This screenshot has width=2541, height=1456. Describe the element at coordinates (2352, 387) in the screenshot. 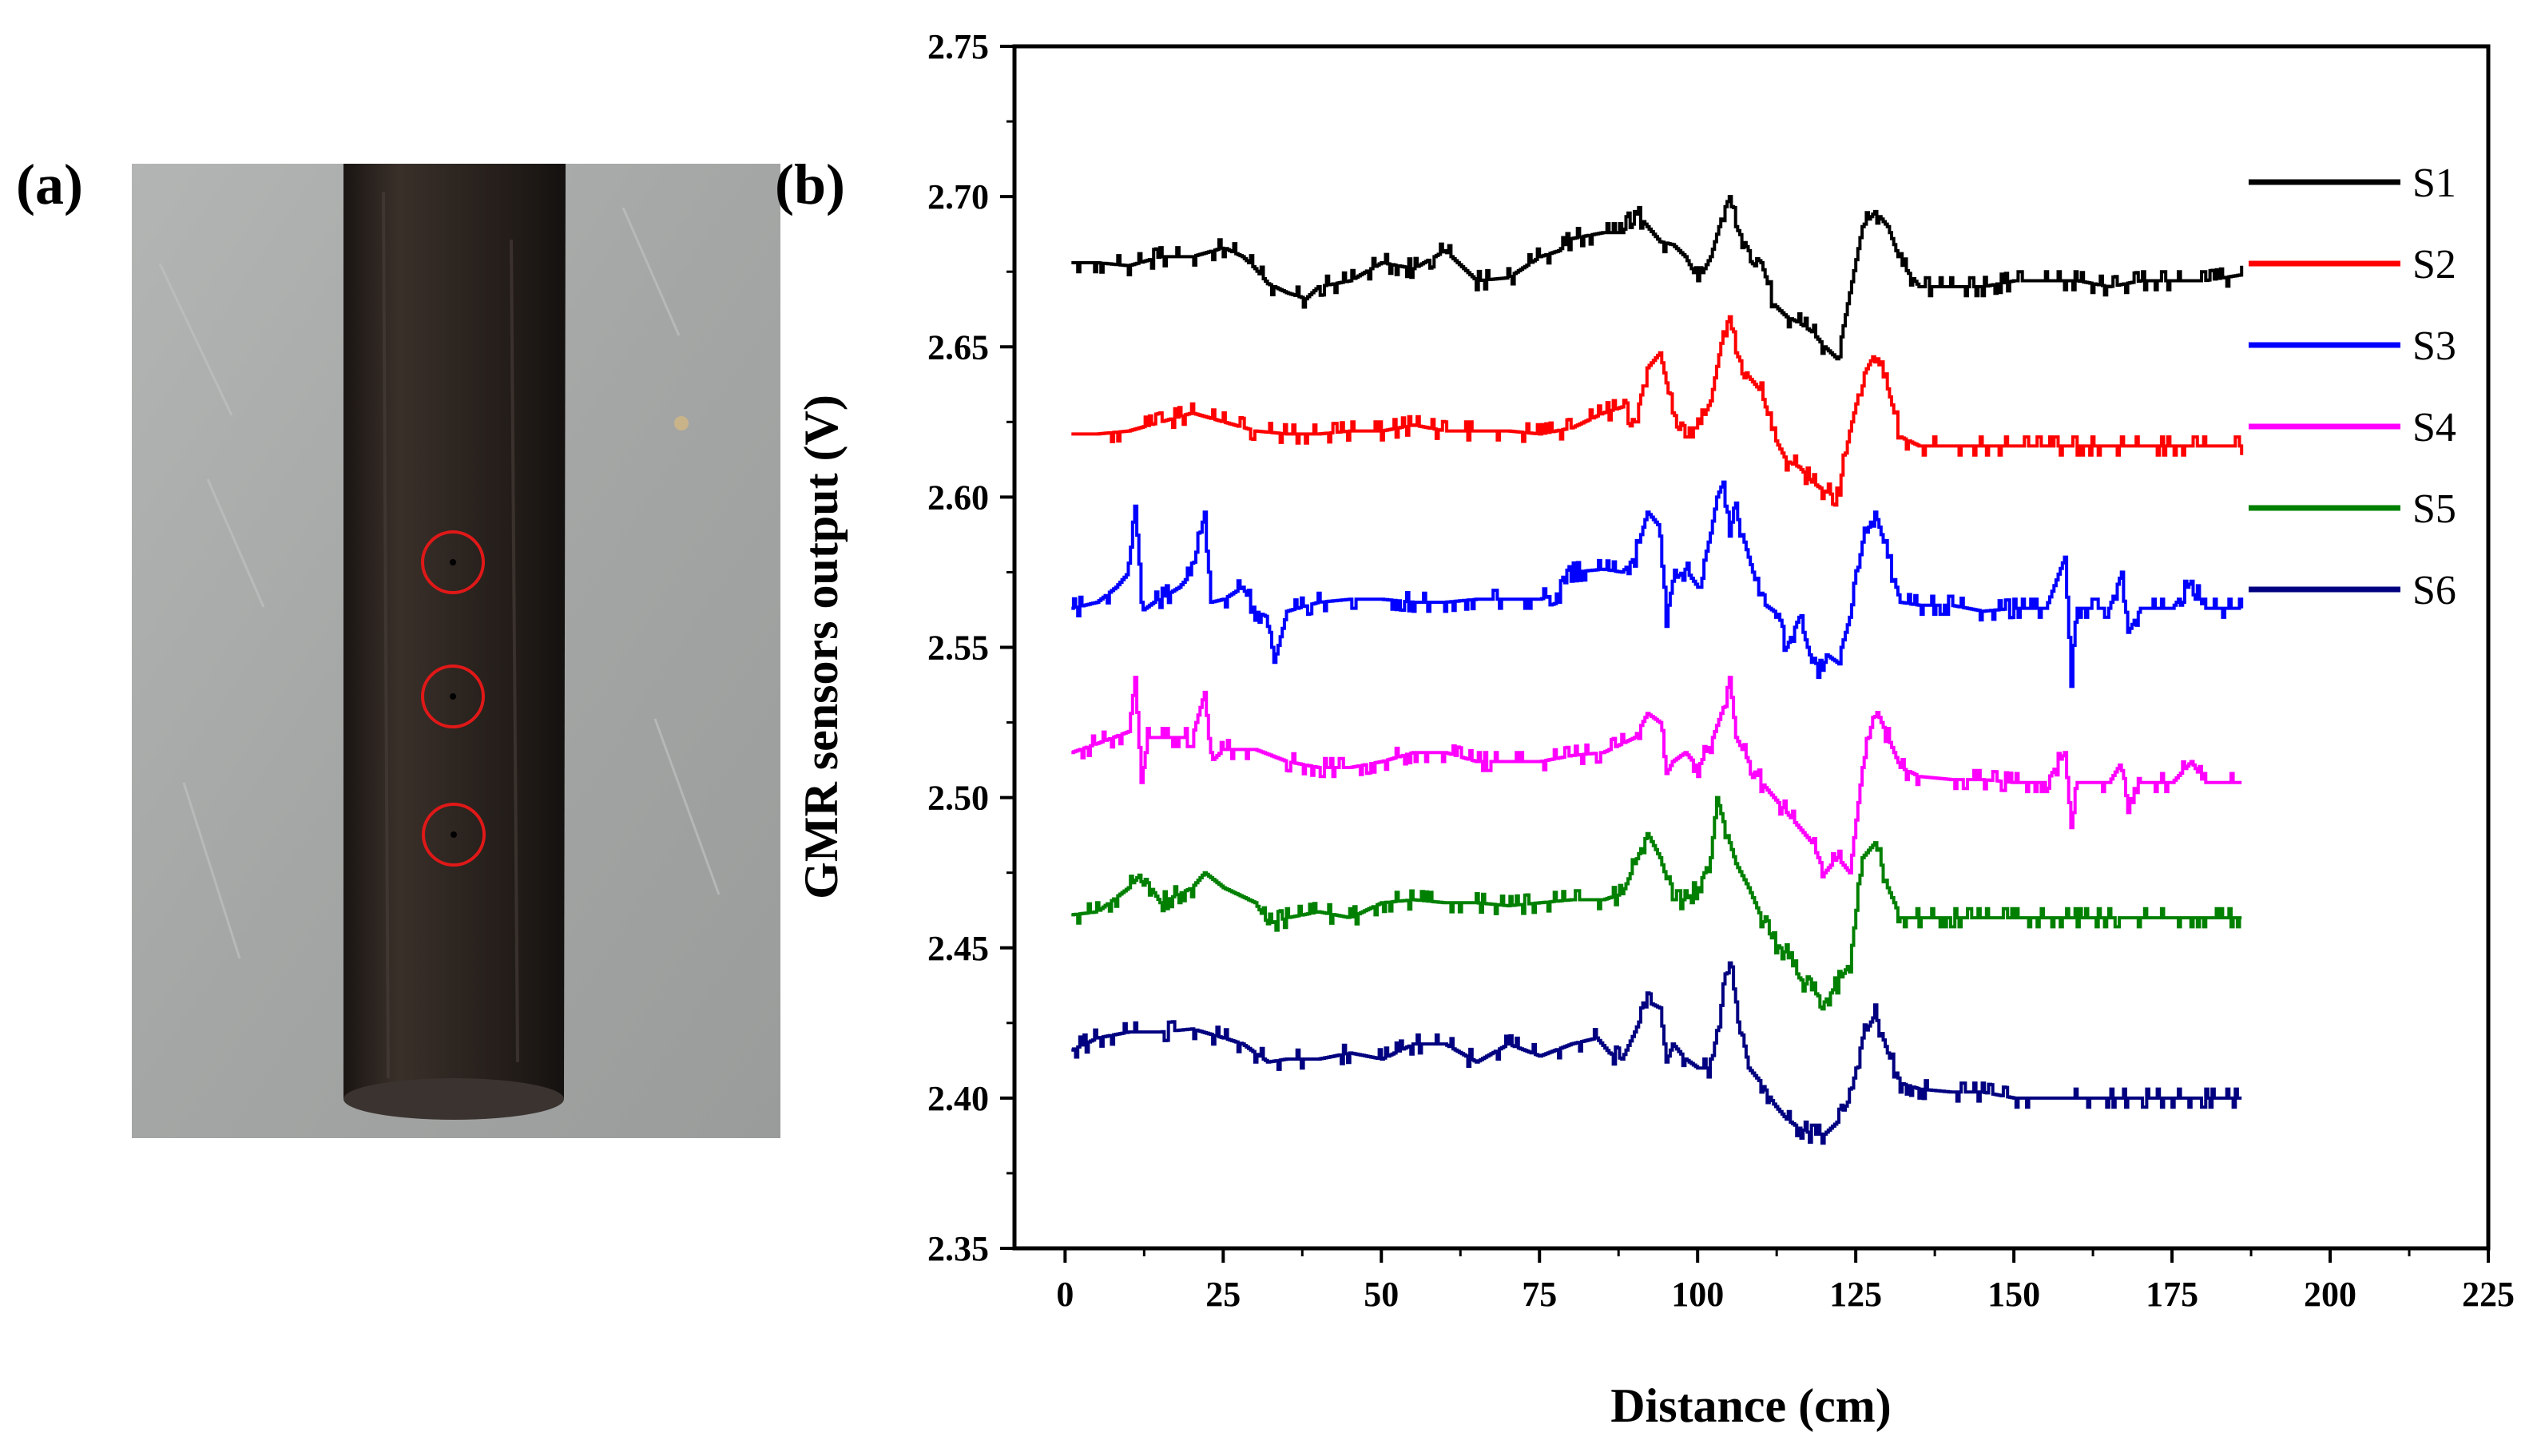

I see `legend: S1 S2 S3 S4 S5 S6` at that location.